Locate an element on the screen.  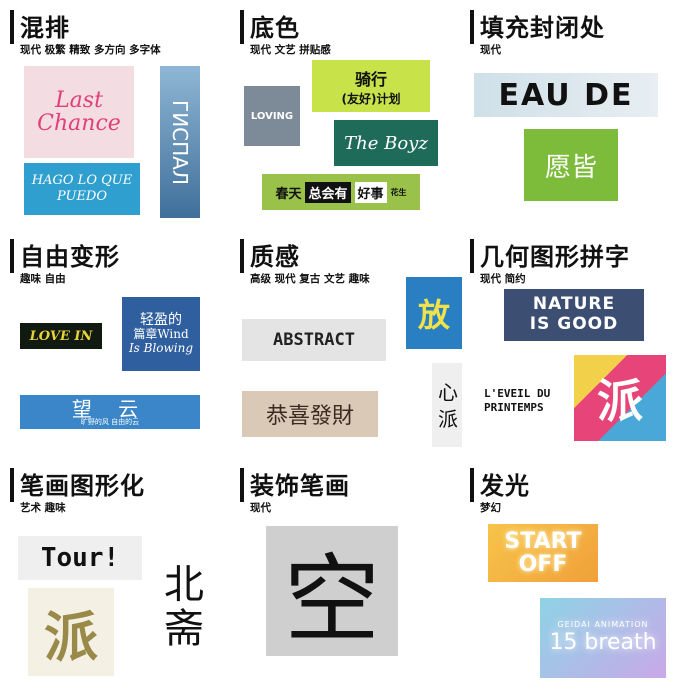
cell-tags: 梦幻 is located at coordinates (490, 508).